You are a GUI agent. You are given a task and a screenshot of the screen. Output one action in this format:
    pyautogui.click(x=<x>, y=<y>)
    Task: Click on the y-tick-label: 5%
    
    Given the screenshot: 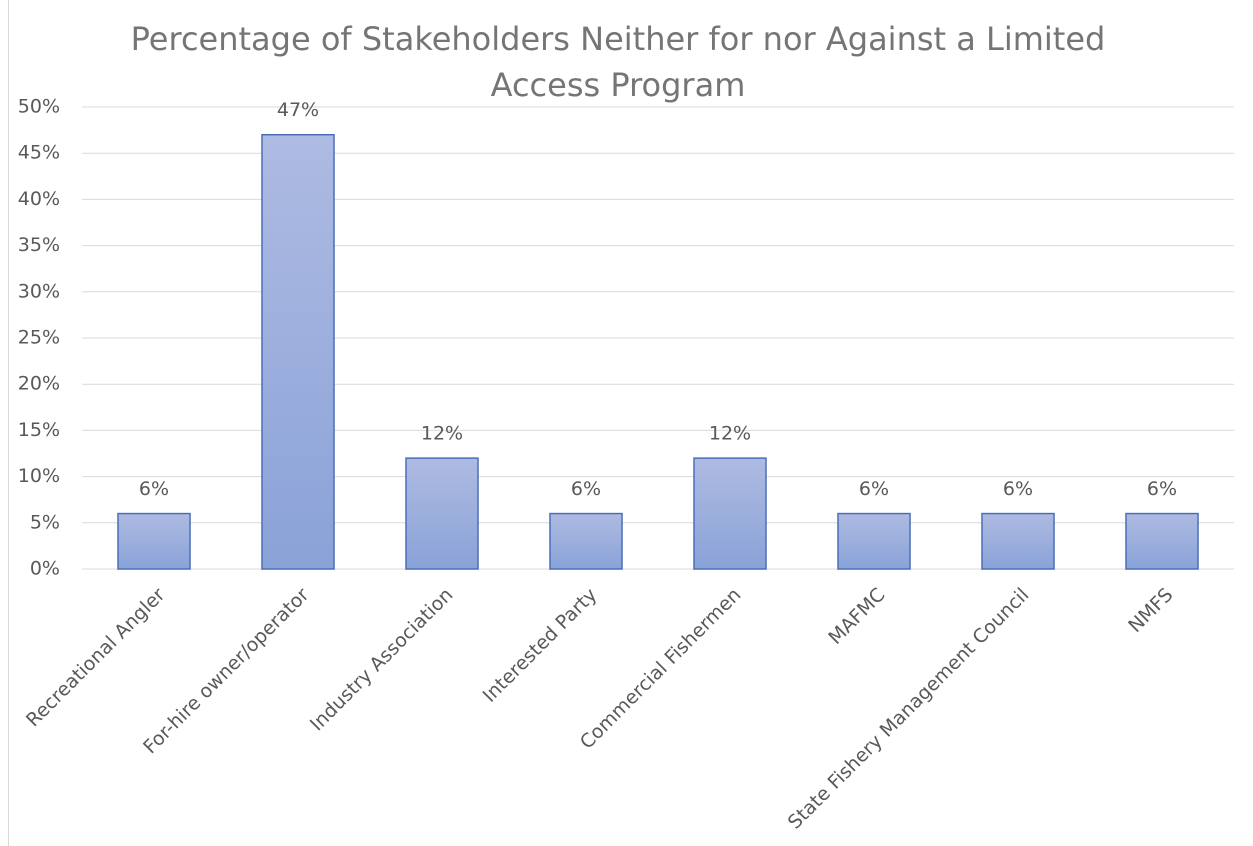 What is the action you would take?
    pyautogui.click(x=45, y=522)
    